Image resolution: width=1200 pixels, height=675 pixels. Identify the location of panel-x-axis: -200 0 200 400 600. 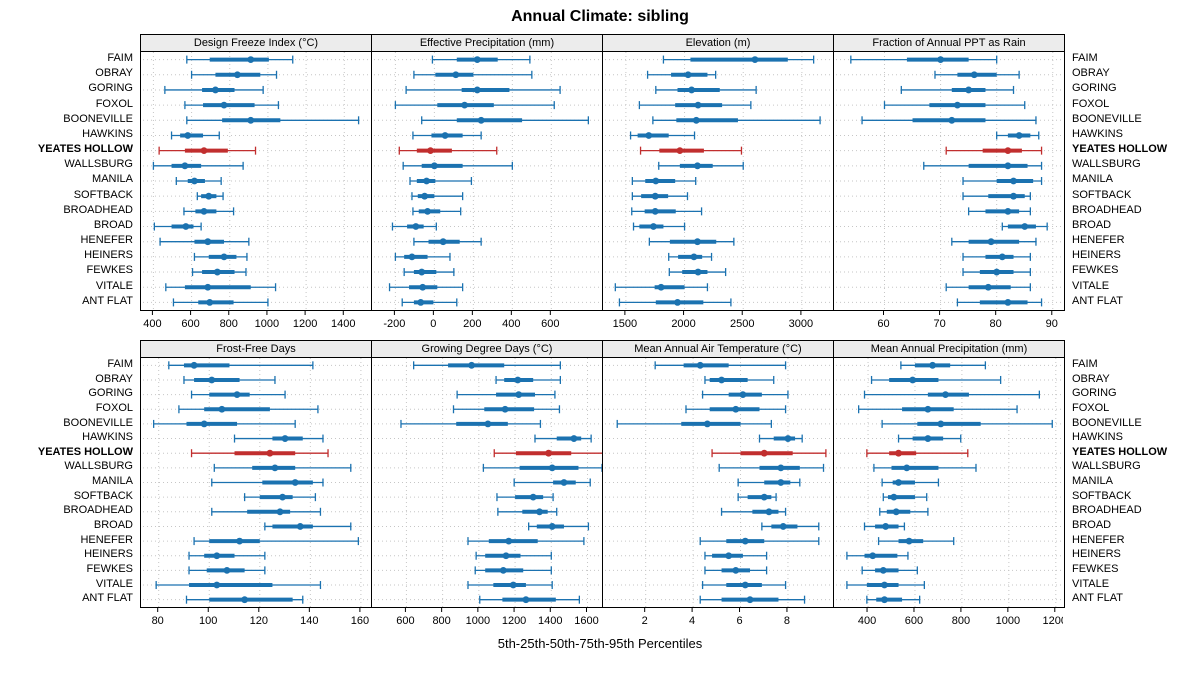
(487, 322).